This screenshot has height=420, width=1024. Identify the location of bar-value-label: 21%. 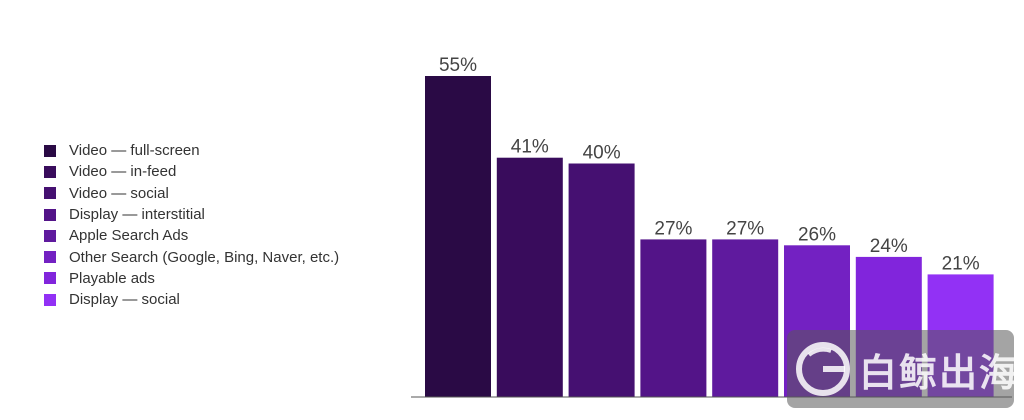
(961, 263).